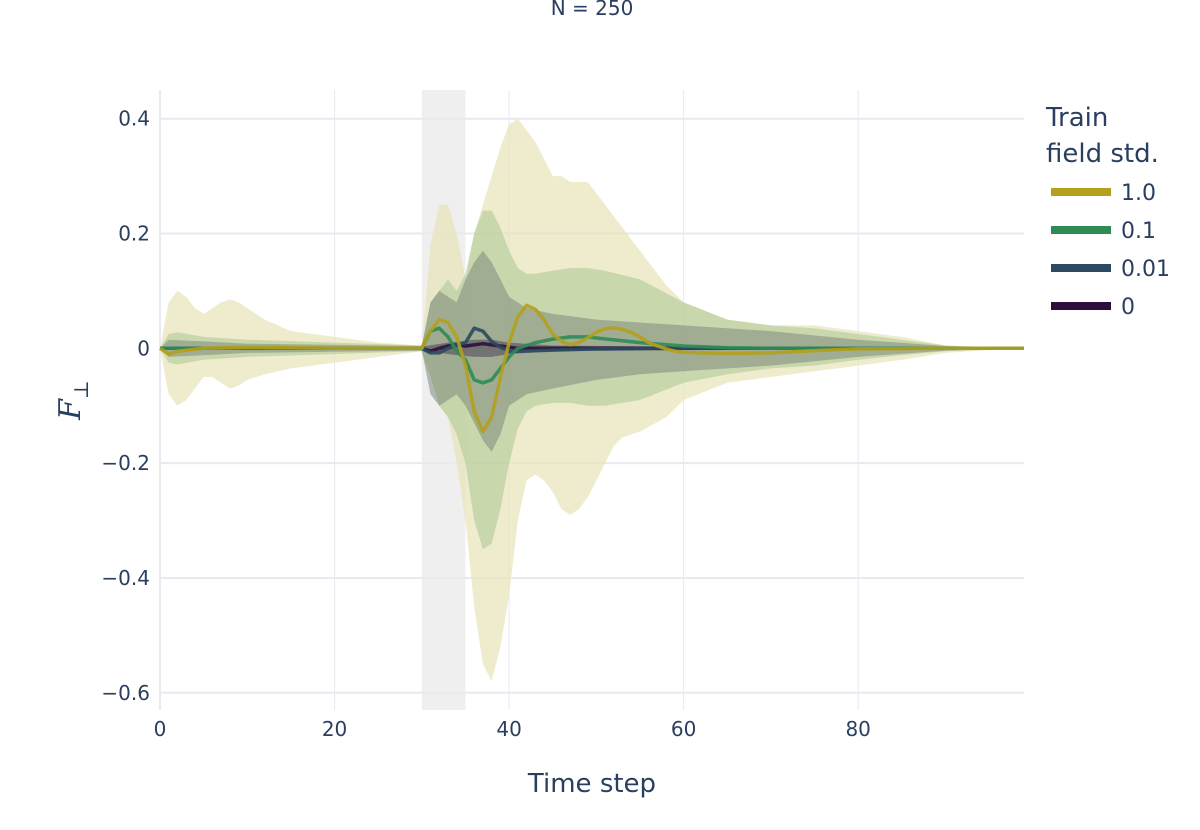 Image resolution: width=1200 pixels, height=830 pixels. What do you see at coordinates (134, 234) in the screenshot?
I see `y-tick-label: 0.2` at bounding box center [134, 234].